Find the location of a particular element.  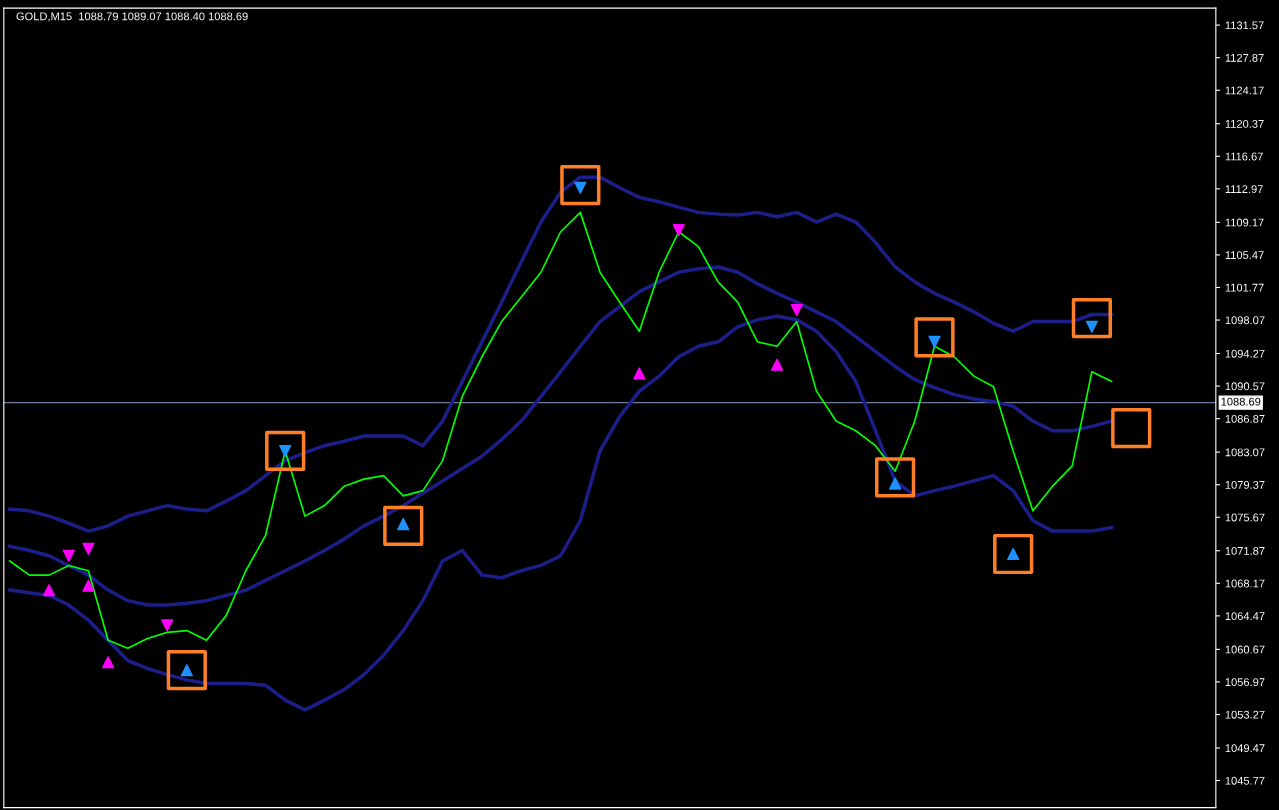

y-tick-label: 1120.37 is located at coordinates (1244, 123).